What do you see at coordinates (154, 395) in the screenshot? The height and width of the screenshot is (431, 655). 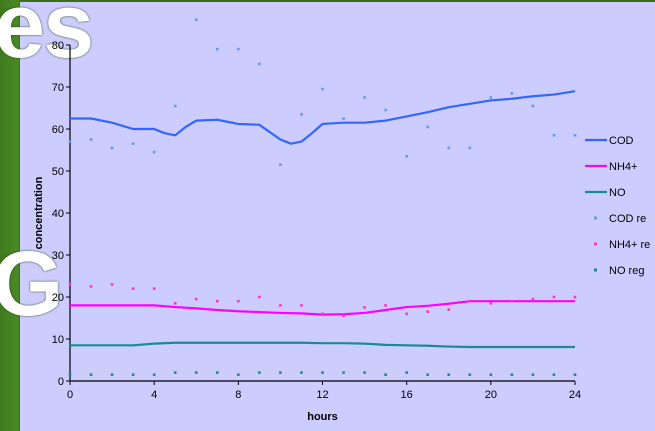 I see `x-tick-label: 4` at bounding box center [154, 395].